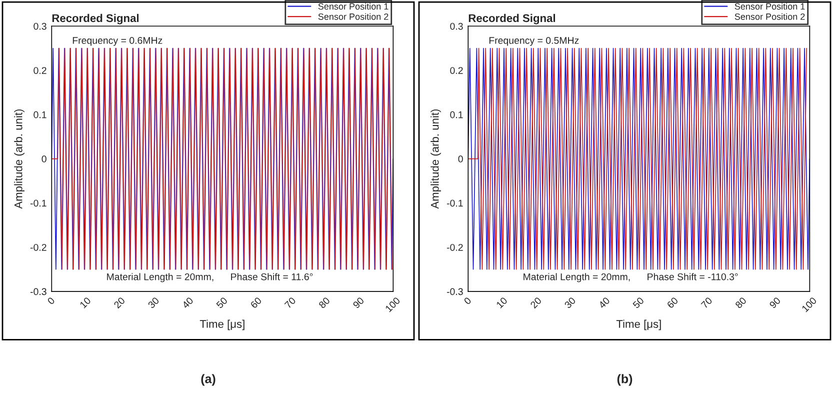 This screenshot has width=833, height=402. Describe the element at coordinates (534, 41) in the screenshot. I see `annotation: Frequency = 0.5MHz` at that location.